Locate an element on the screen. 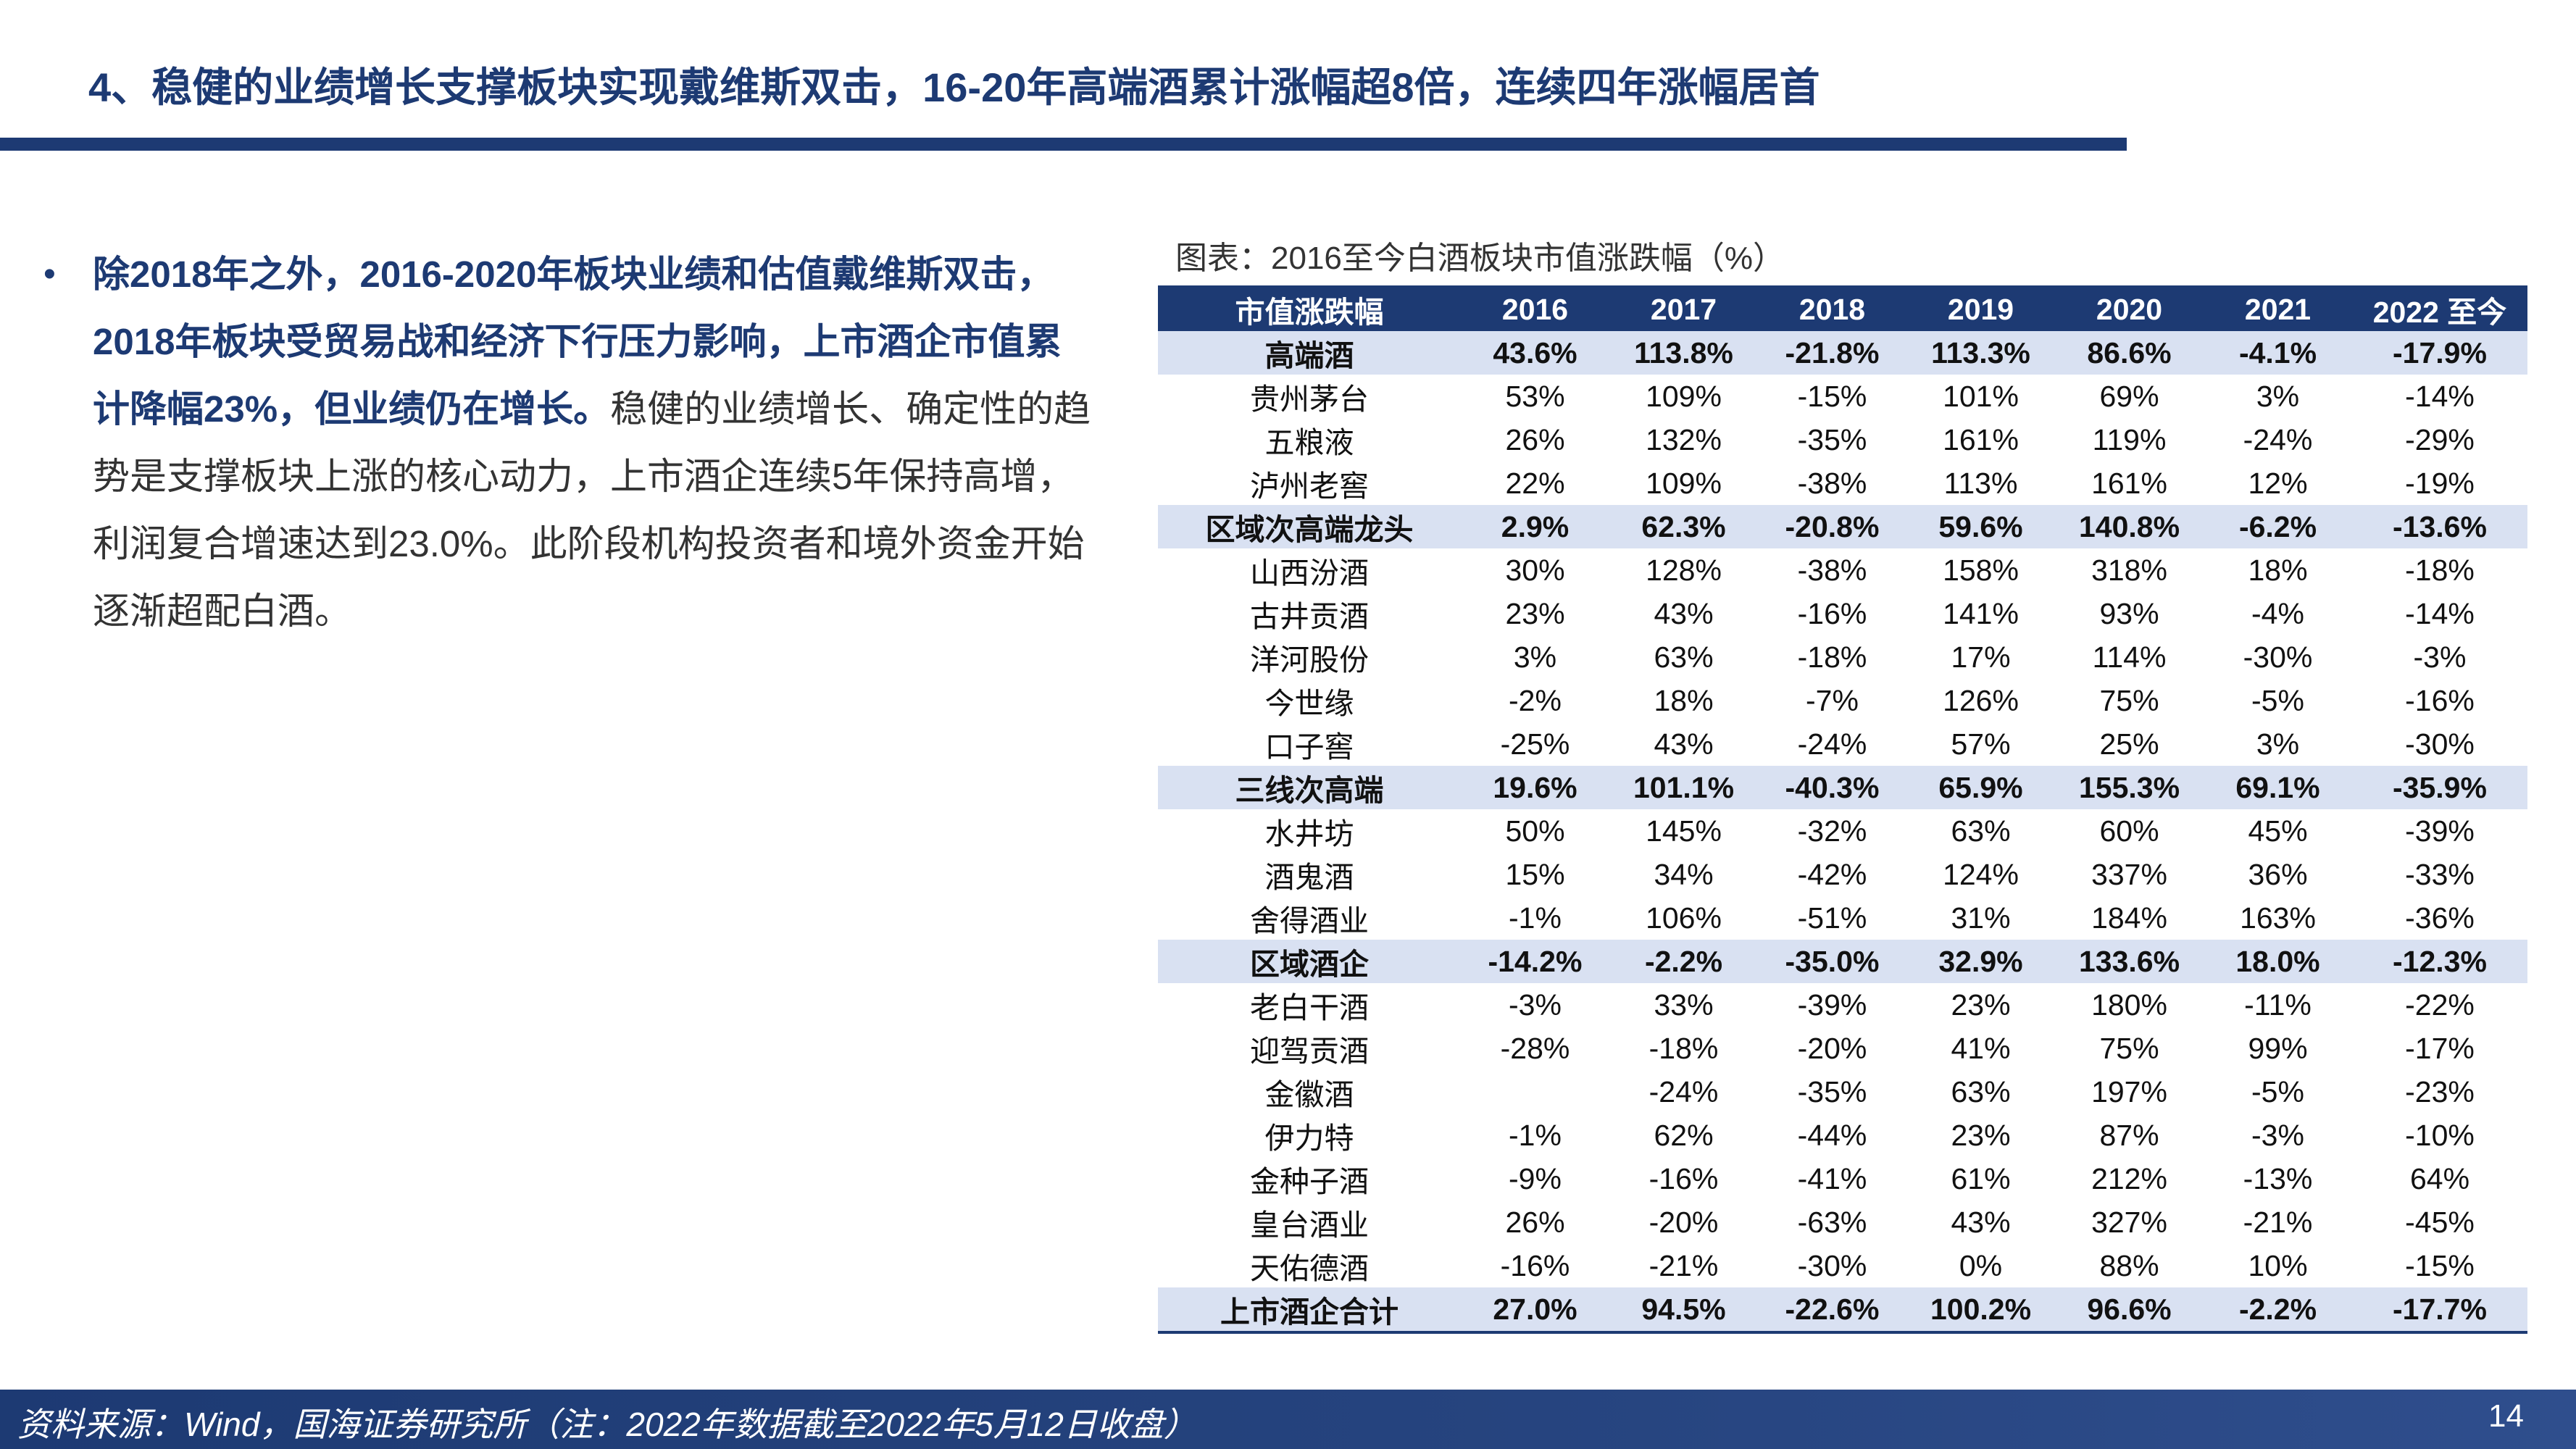 Image resolution: width=2576 pixels, height=1449 pixels. value-cell: -20% is located at coordinates (1683, 1222).